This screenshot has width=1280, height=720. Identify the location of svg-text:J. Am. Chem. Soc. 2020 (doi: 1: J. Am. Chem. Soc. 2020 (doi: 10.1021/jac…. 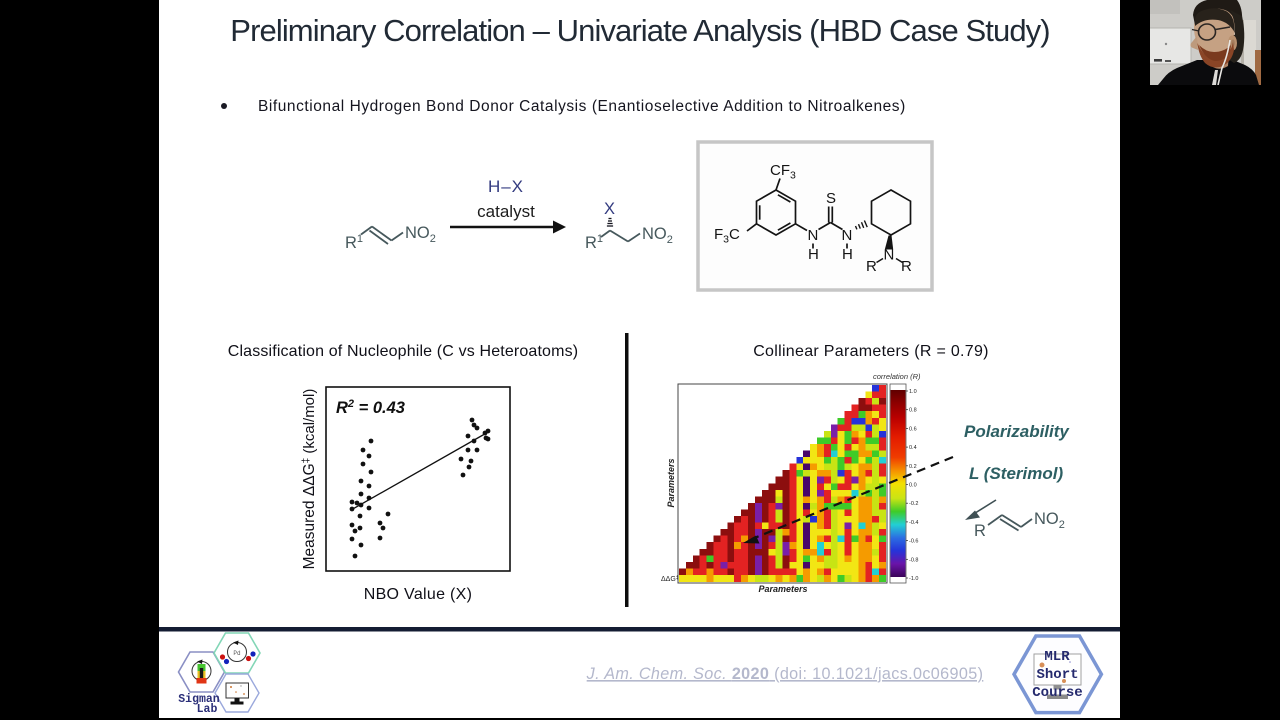
(785, 674).